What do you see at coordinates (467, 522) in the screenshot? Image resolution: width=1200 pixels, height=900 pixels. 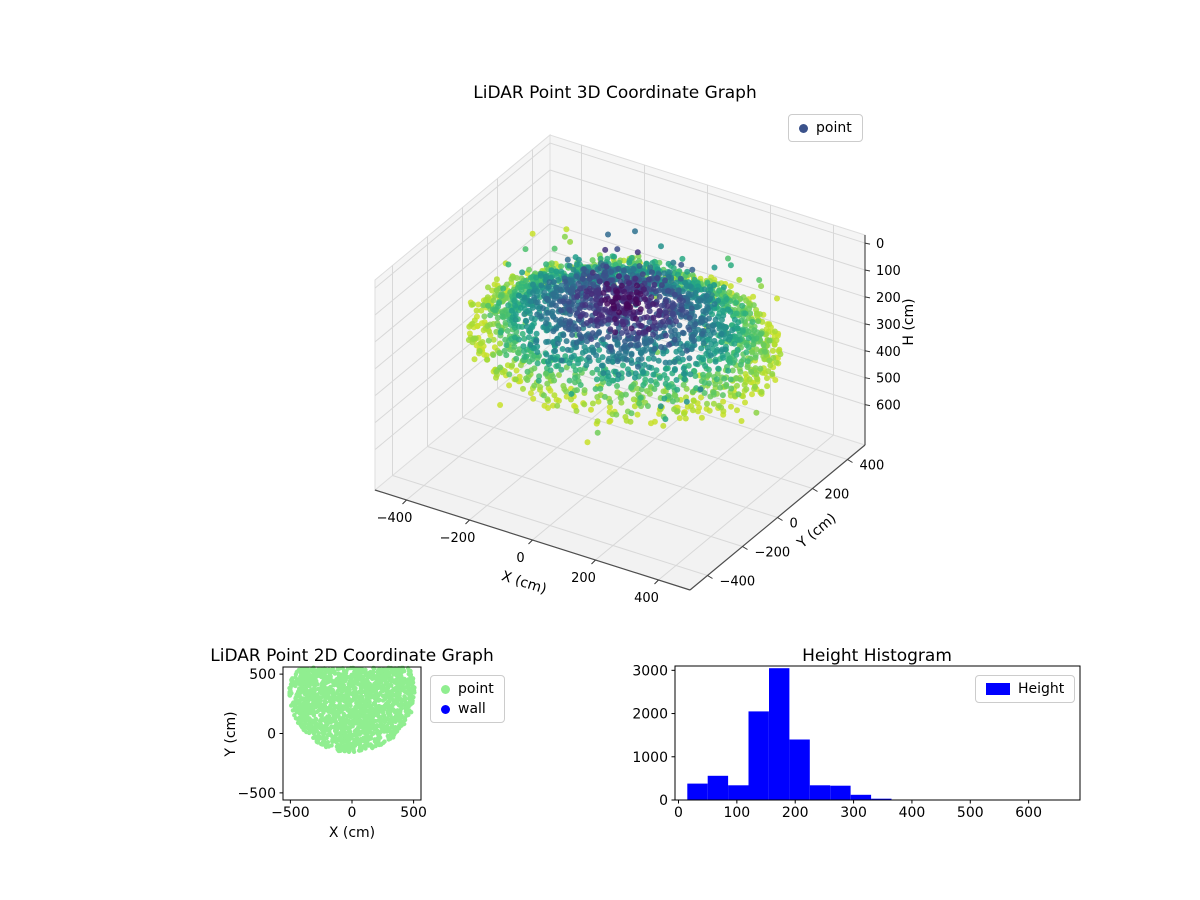 I see `x-tick` at bounding box center [467, 522].